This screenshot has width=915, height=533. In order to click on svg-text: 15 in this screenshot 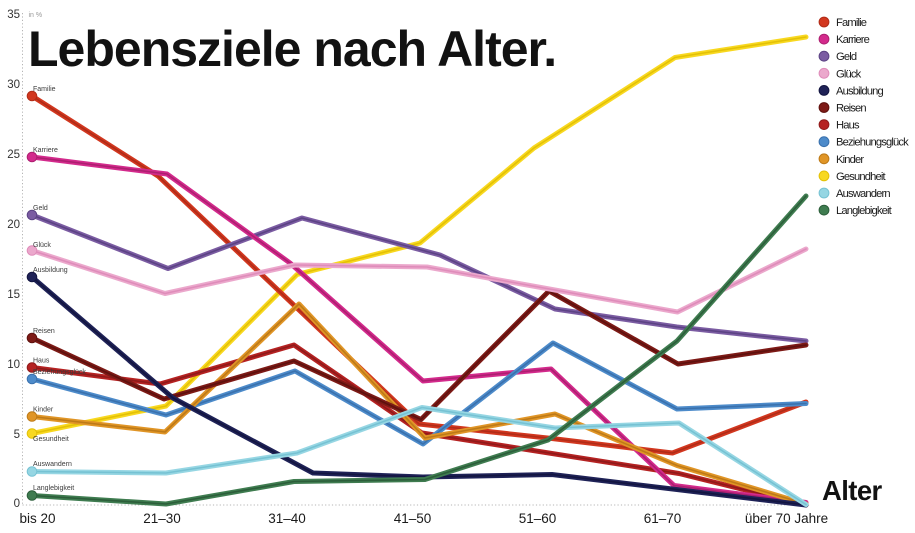, I will do `click(13, 295)`.